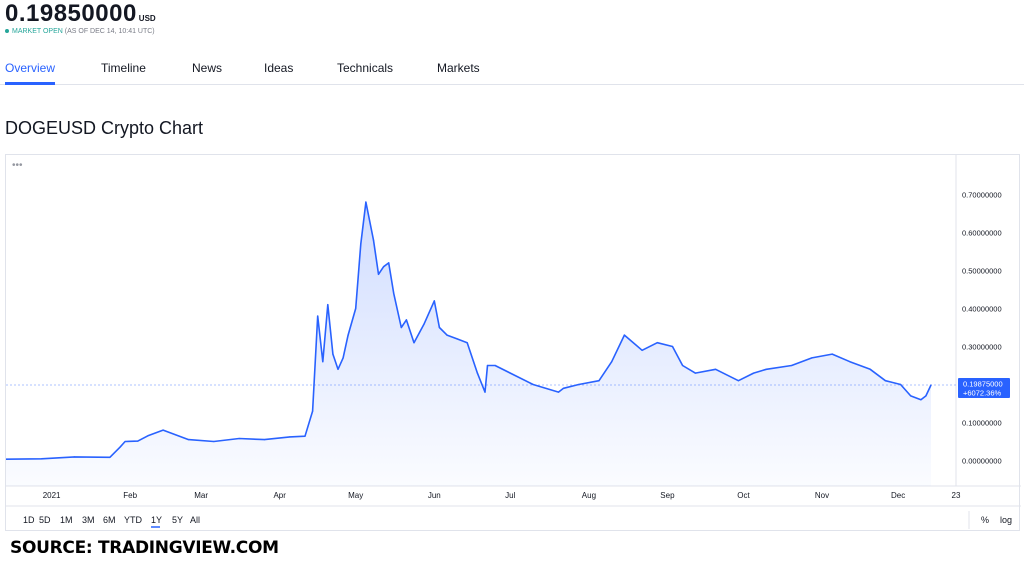  Describe the element at coordinates (7, 31) in the screenshot. I see `market-status-dot-icon` at that location.